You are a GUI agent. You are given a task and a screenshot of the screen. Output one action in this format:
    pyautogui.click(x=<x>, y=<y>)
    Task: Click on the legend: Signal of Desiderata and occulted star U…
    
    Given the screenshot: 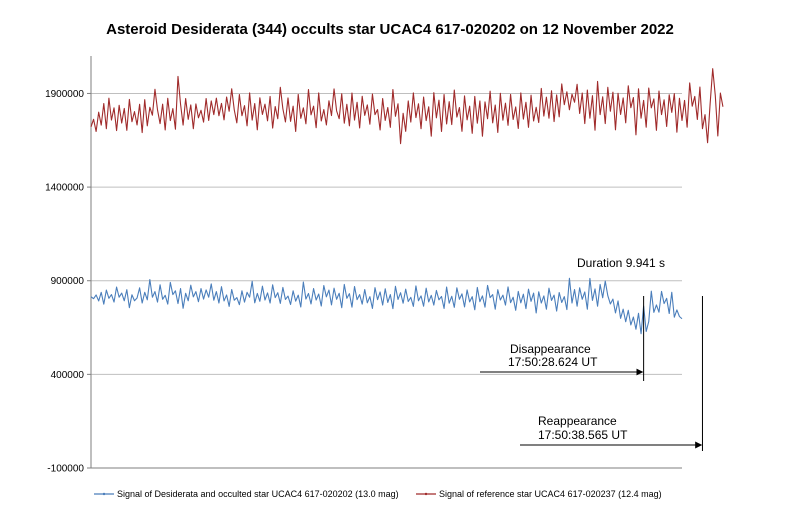 What is the action you would take?
    pyautogui.click(x=378, y=494)
    